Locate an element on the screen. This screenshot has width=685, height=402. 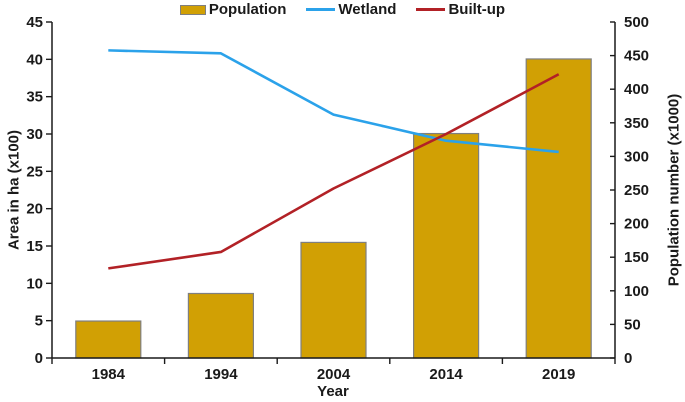
x-axis-title: Year is located at coordinates (333, 391).